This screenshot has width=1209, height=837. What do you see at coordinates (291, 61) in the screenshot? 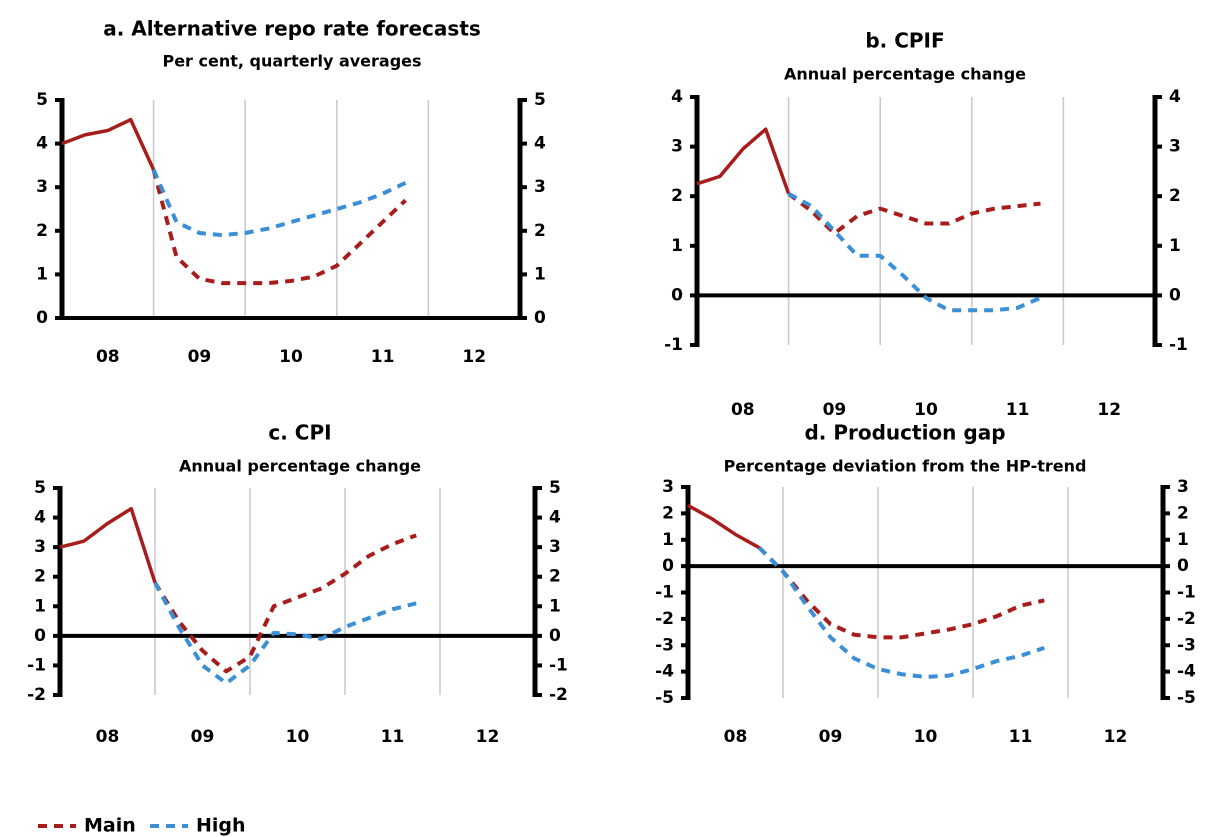
I see `chart-subtitle: Per cent, quarterly averages` at bounding box center [291, 61].